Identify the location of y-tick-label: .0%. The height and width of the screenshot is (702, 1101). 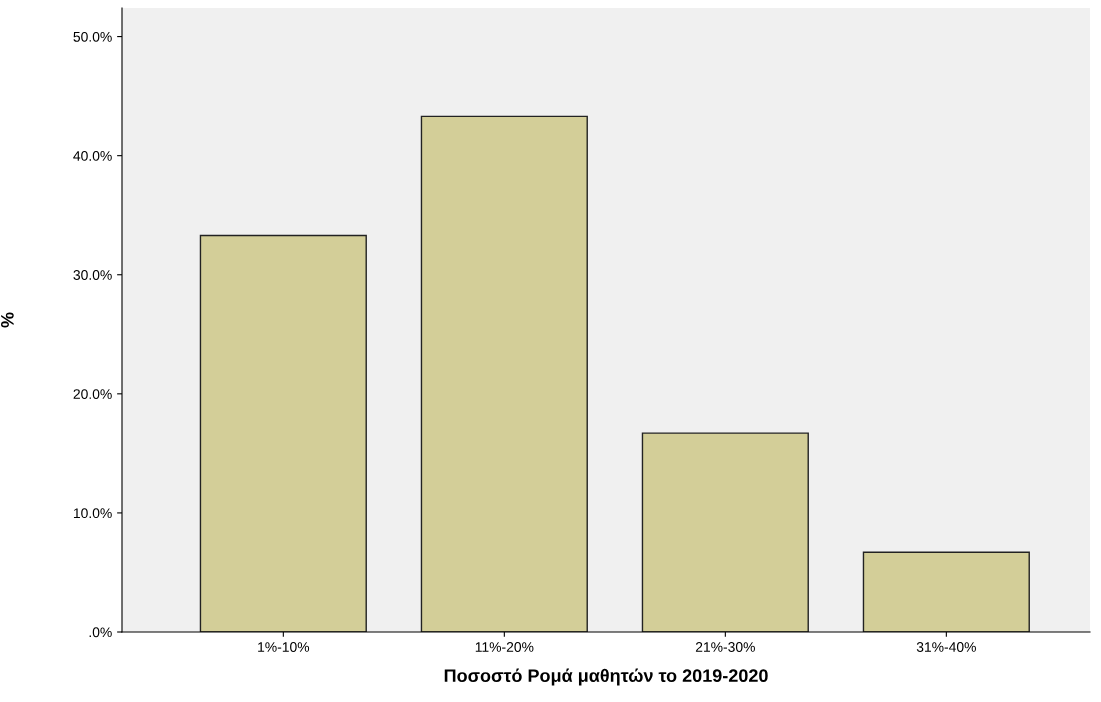
(100, 632).